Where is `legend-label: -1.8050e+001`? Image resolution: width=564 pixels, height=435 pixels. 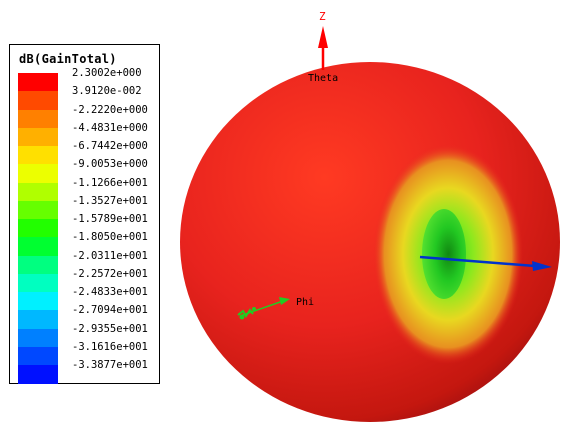
legend-label: -1.8050e+001 is located at coordinates (110, 237).